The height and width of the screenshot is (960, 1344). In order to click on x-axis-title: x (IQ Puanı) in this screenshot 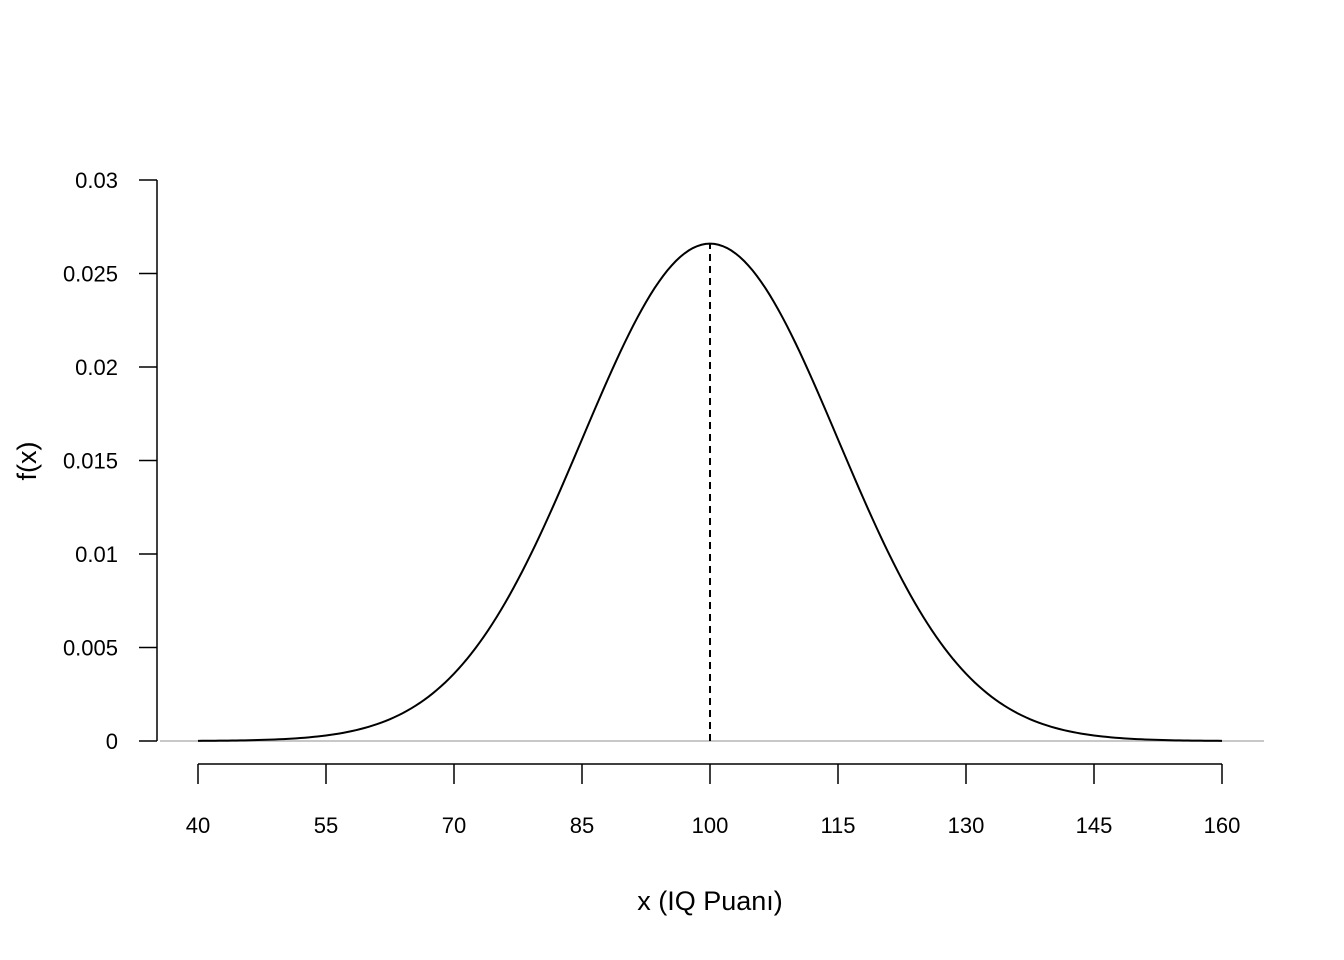, I will do `click(710, 901)`.